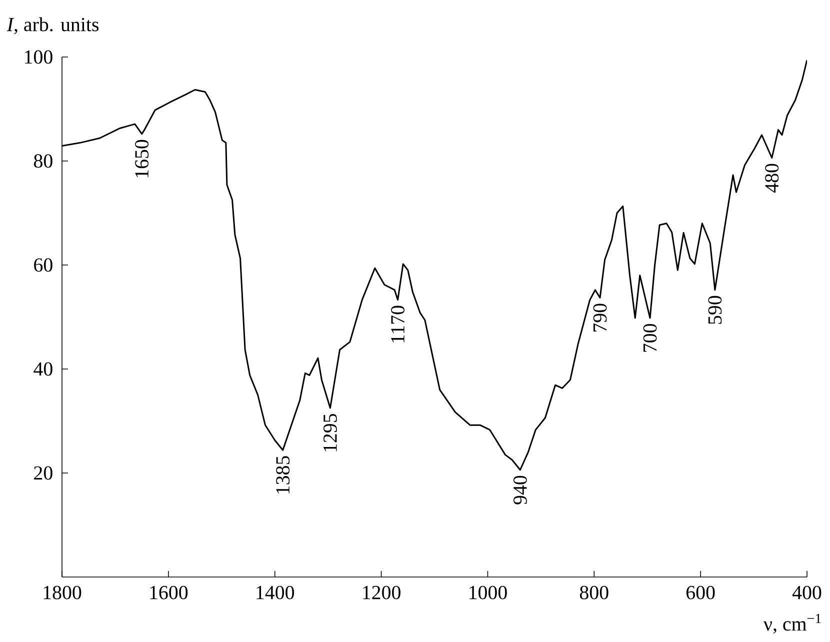  I want to click on x-tick-label: 1800, so click(63, 593).